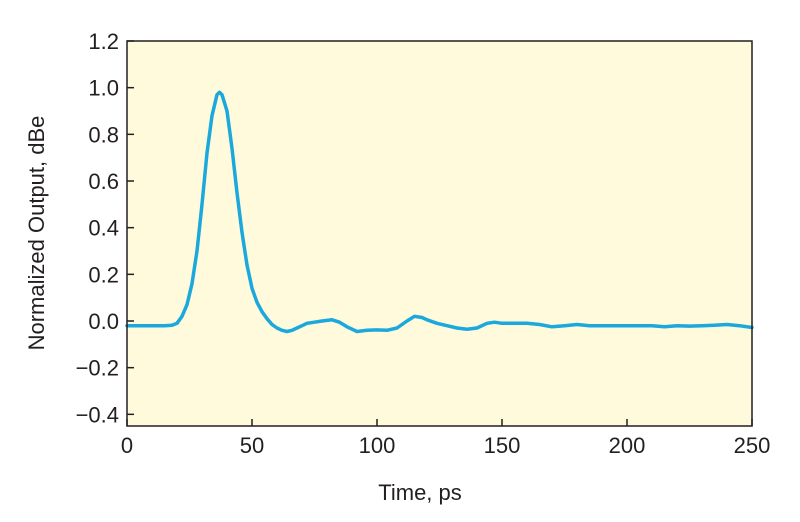 The image size is (800, 522). I want to click on y-tick-label: 0.8, so click(103, 134).